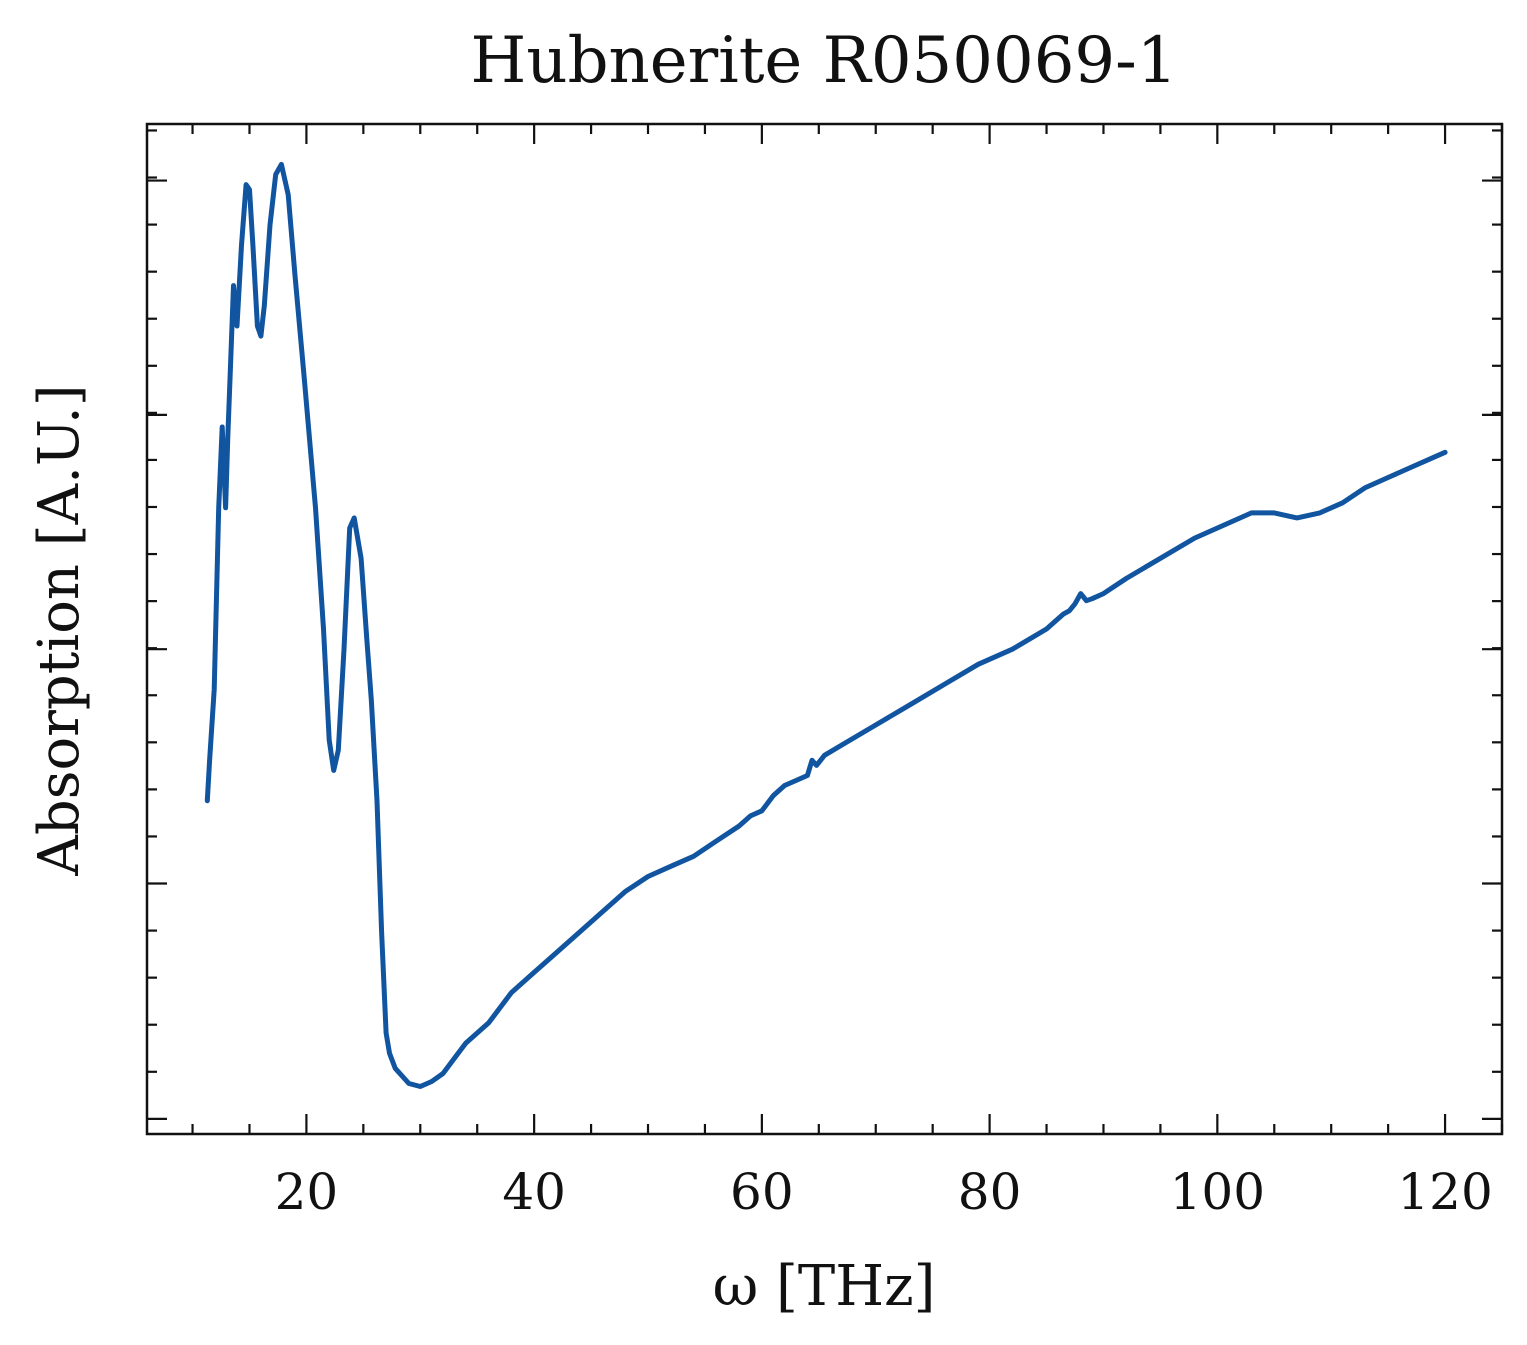 The height and width of the screenshot is (1345, 1527). Describe the element at coordinates (762, 1192) in the screenshot. I see `x-tick-label: 60` at that location.